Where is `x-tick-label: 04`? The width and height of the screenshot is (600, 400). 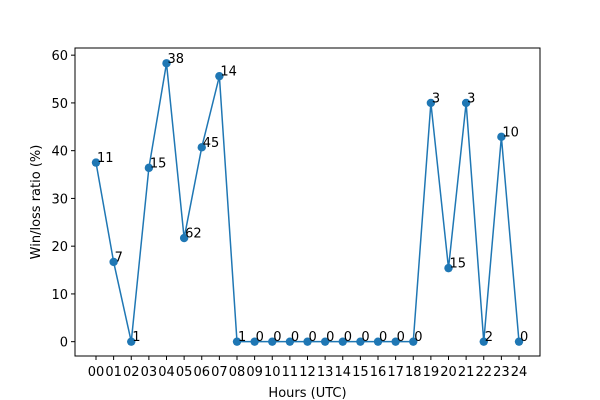 x-tick-label: 04 is located at coordinates (166, 372).